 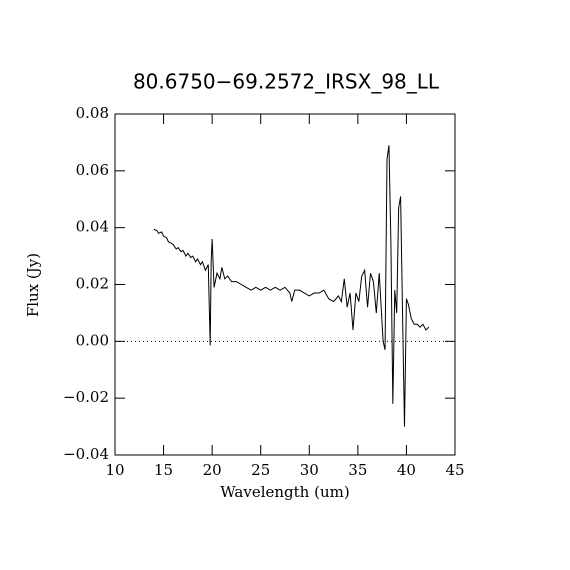 What do you see at coordinates (33, 285) in the screenshot?
I see `y-axis-label: Flux (Jy)` at bounding box center [33, 285].